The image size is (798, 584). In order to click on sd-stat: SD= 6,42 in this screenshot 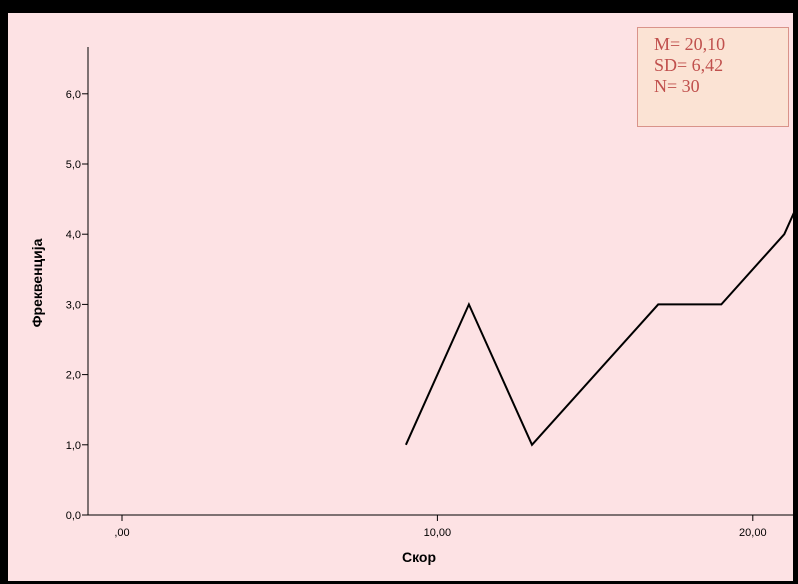, I will do `click(689, 65)`.